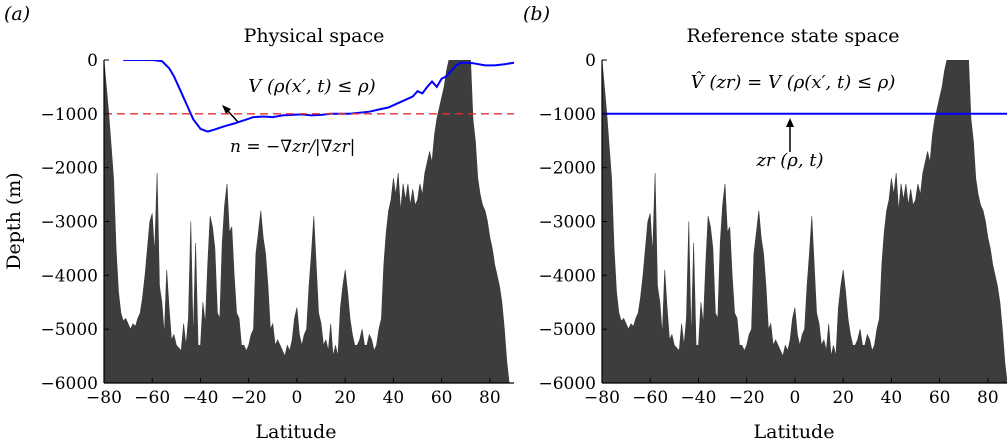  Describe the element at coordinates (69, 169) in the screenshot. I see `y-tick-label-a: −2000` at that location.